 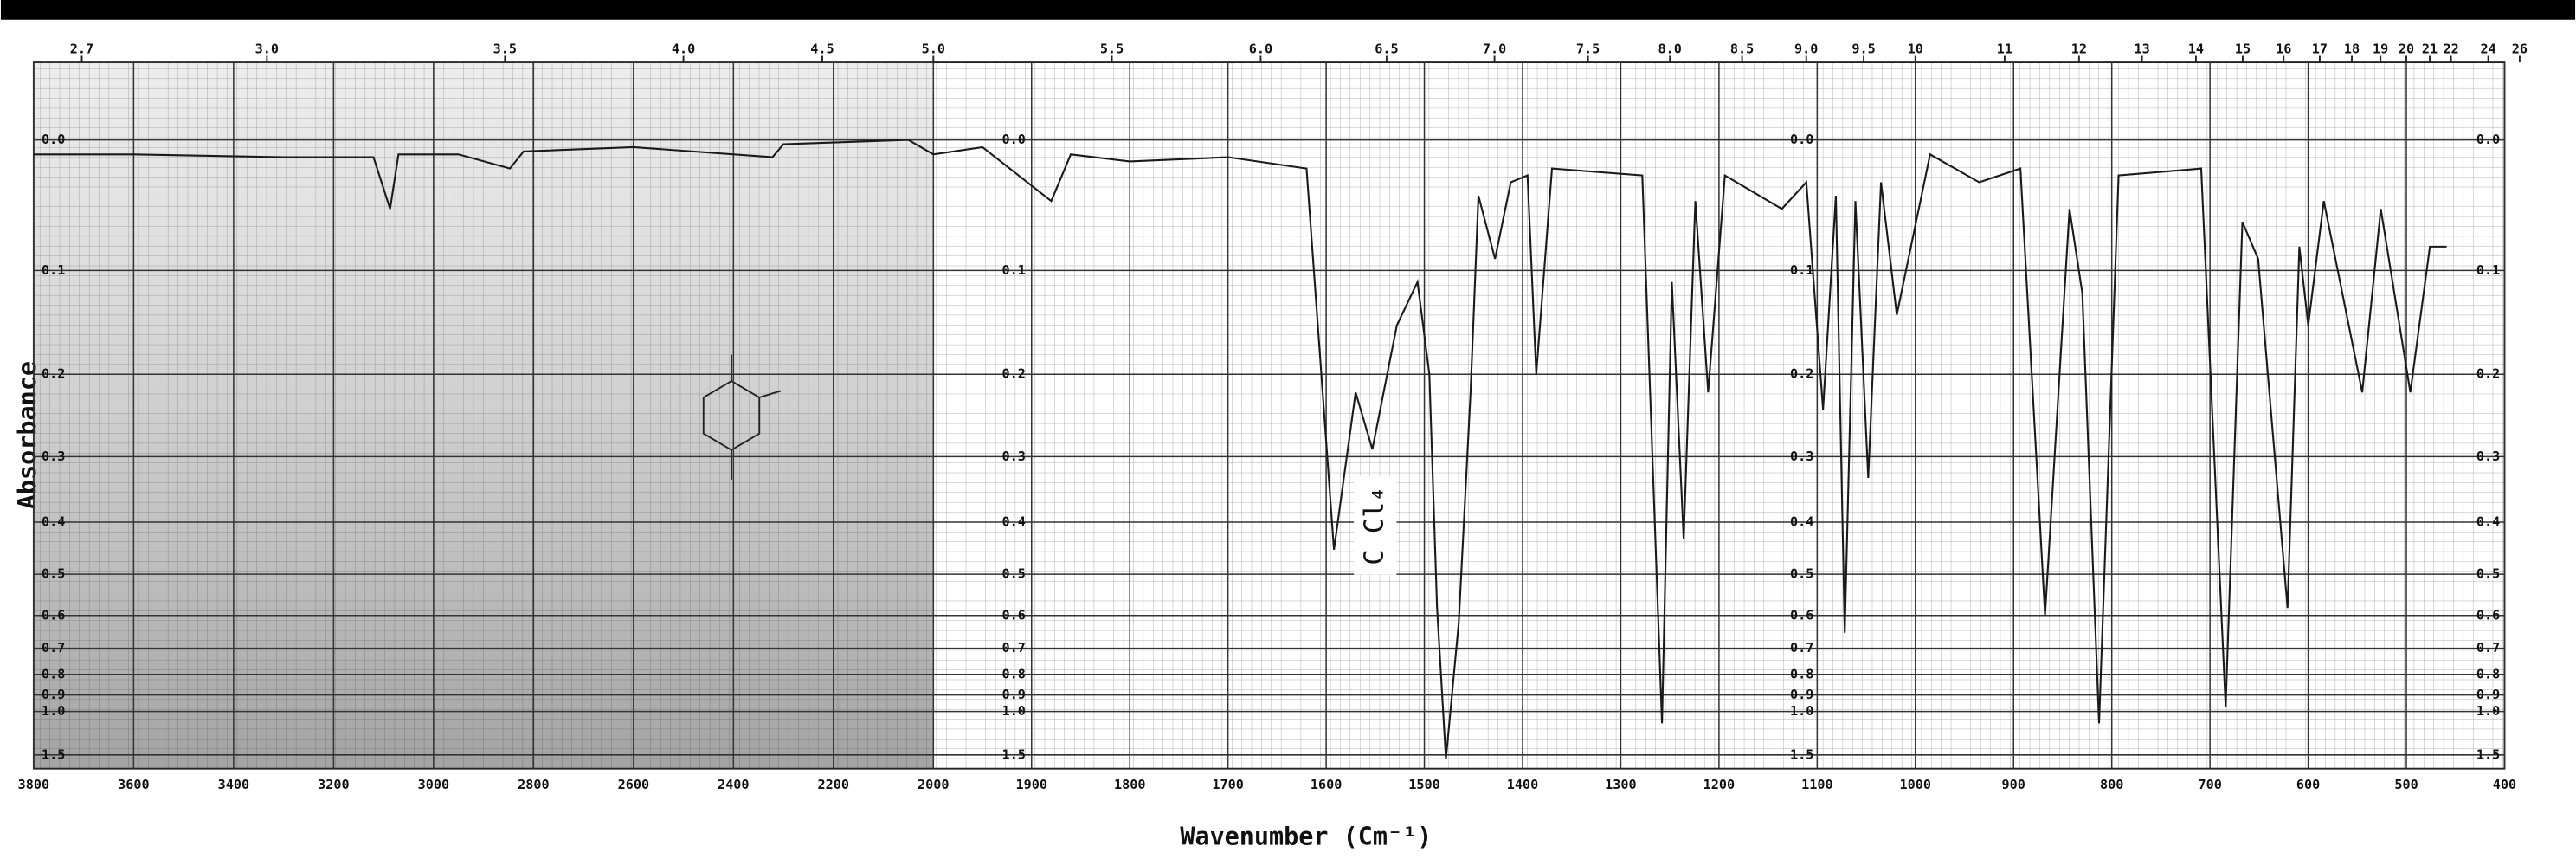 What do you see at coordinates (1915, 49) in the screenshot?
I see `x2-tick-label: 10` at bounding box center [1915, 49].